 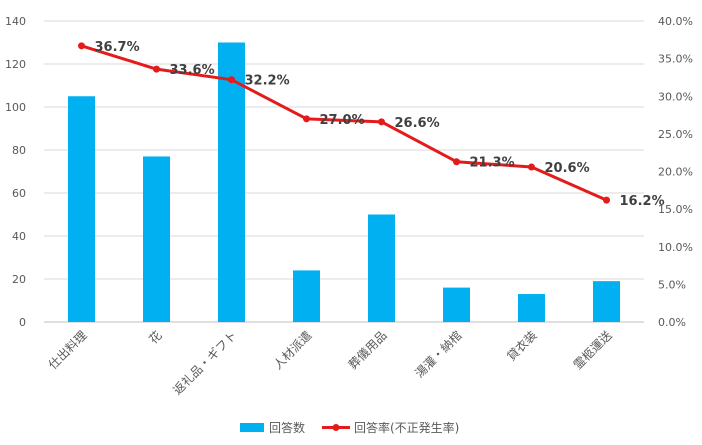 What do you see at coordinates (492, 163) in the screenshot?
I see `data-label: 21.3%` at bounding box center [492, 163].